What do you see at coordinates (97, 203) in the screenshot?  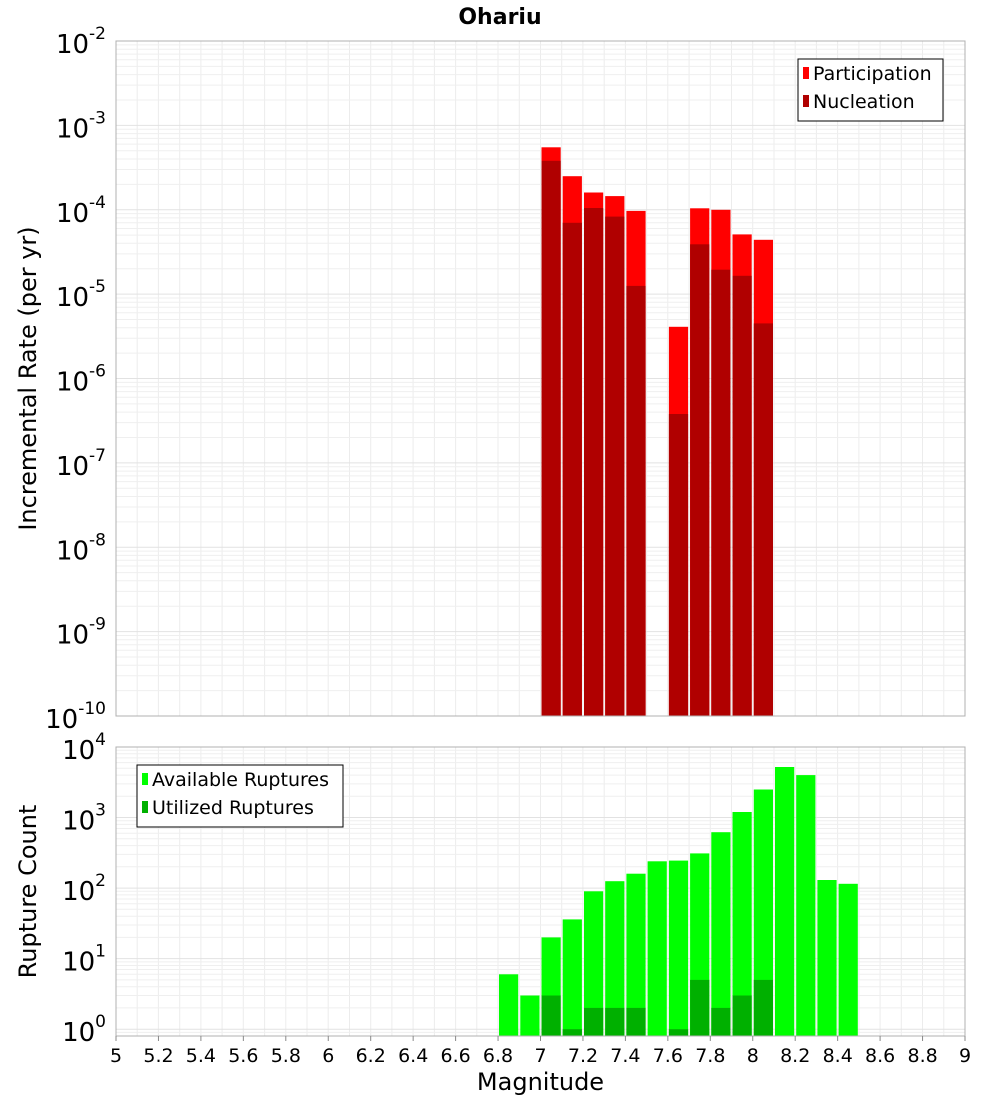 I see `y-tick-exp: -4` at bounding box center [97, 203].